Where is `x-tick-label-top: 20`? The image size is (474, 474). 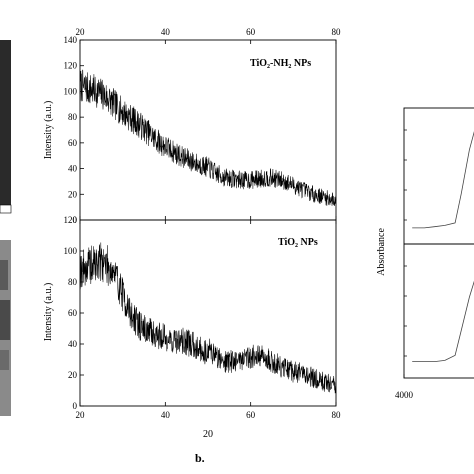 x-tick-label-top: 20 is located at coordinates (81, 32).